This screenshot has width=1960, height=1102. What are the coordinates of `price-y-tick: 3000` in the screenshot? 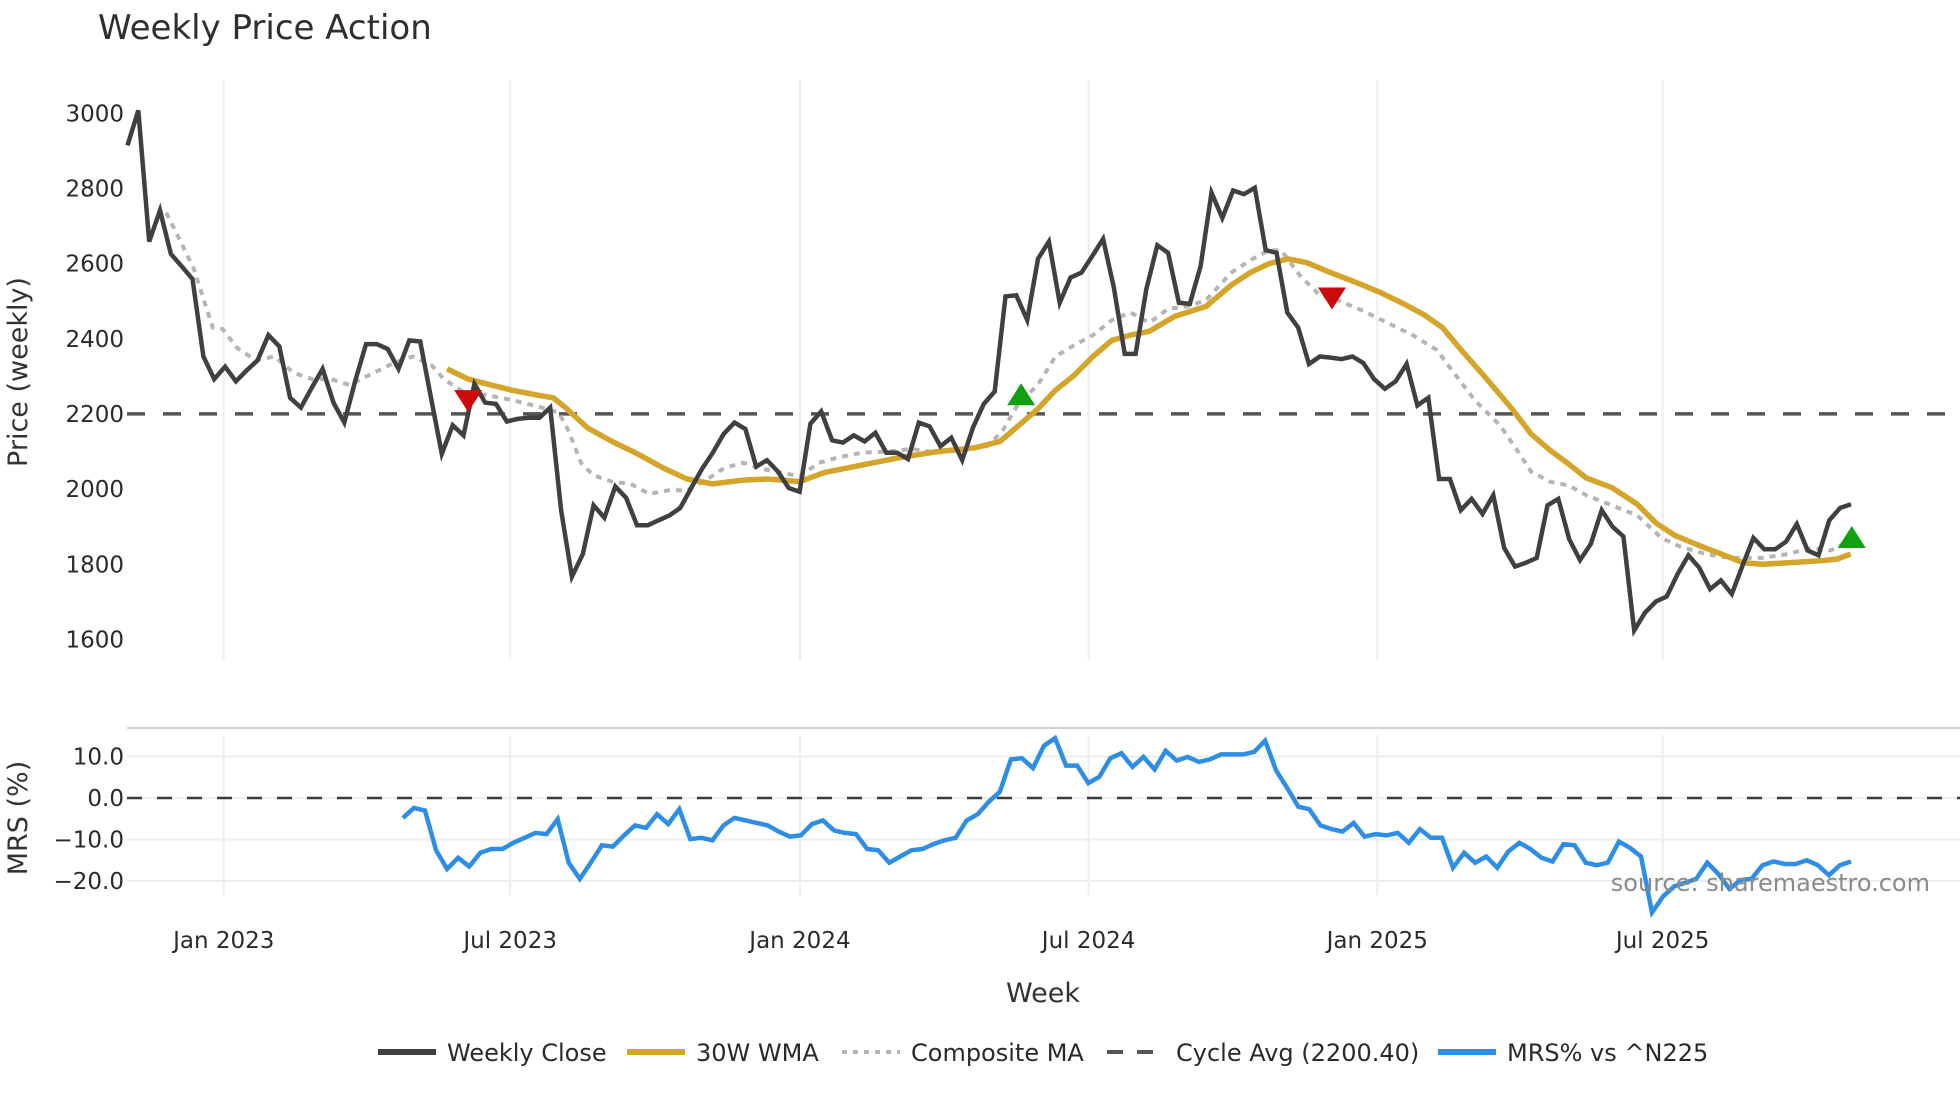 It's located at (94, 114).